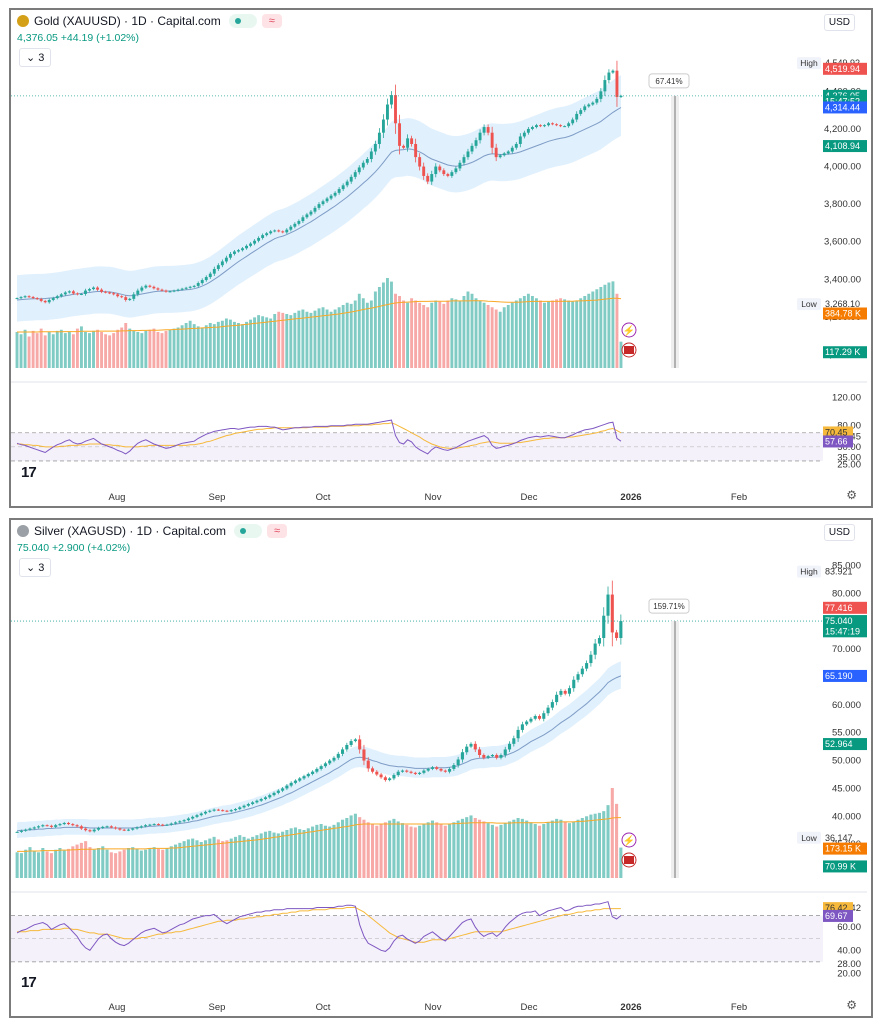  Describe the element at coordinates (319, 435) in the screenshot. I see `rsi-ma-line` at that location.